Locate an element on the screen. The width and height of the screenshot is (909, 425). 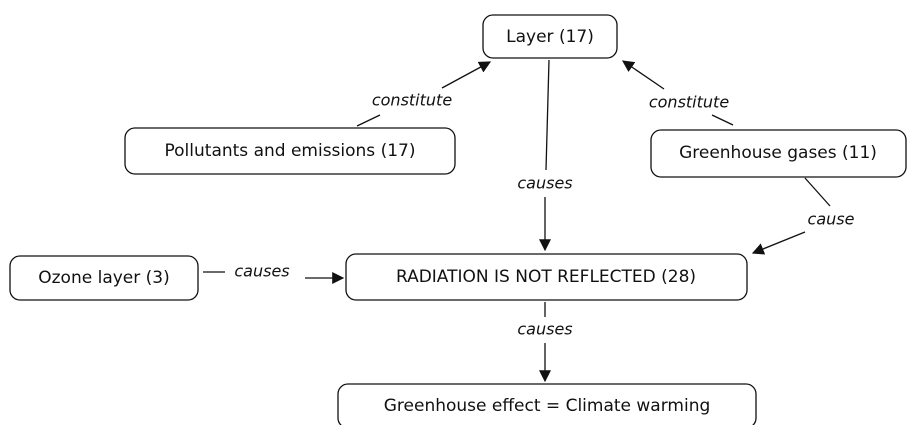
node-label: Layer (17) is located at coordinates (550, 37).